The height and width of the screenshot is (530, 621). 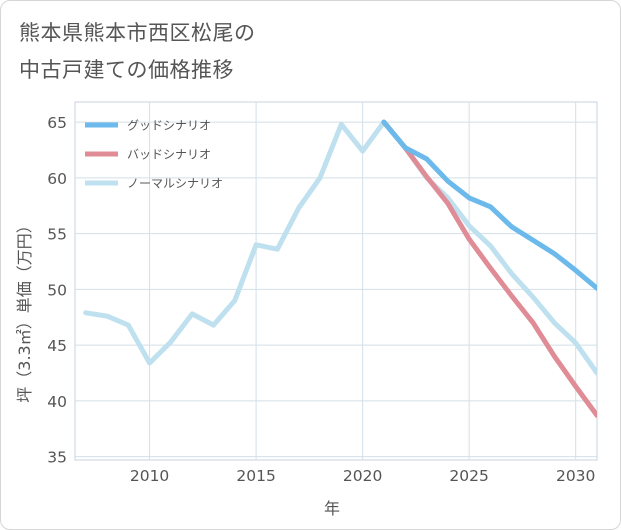 I want to click on x-tick-label-2010: 2010, so click(x=149, y=476).